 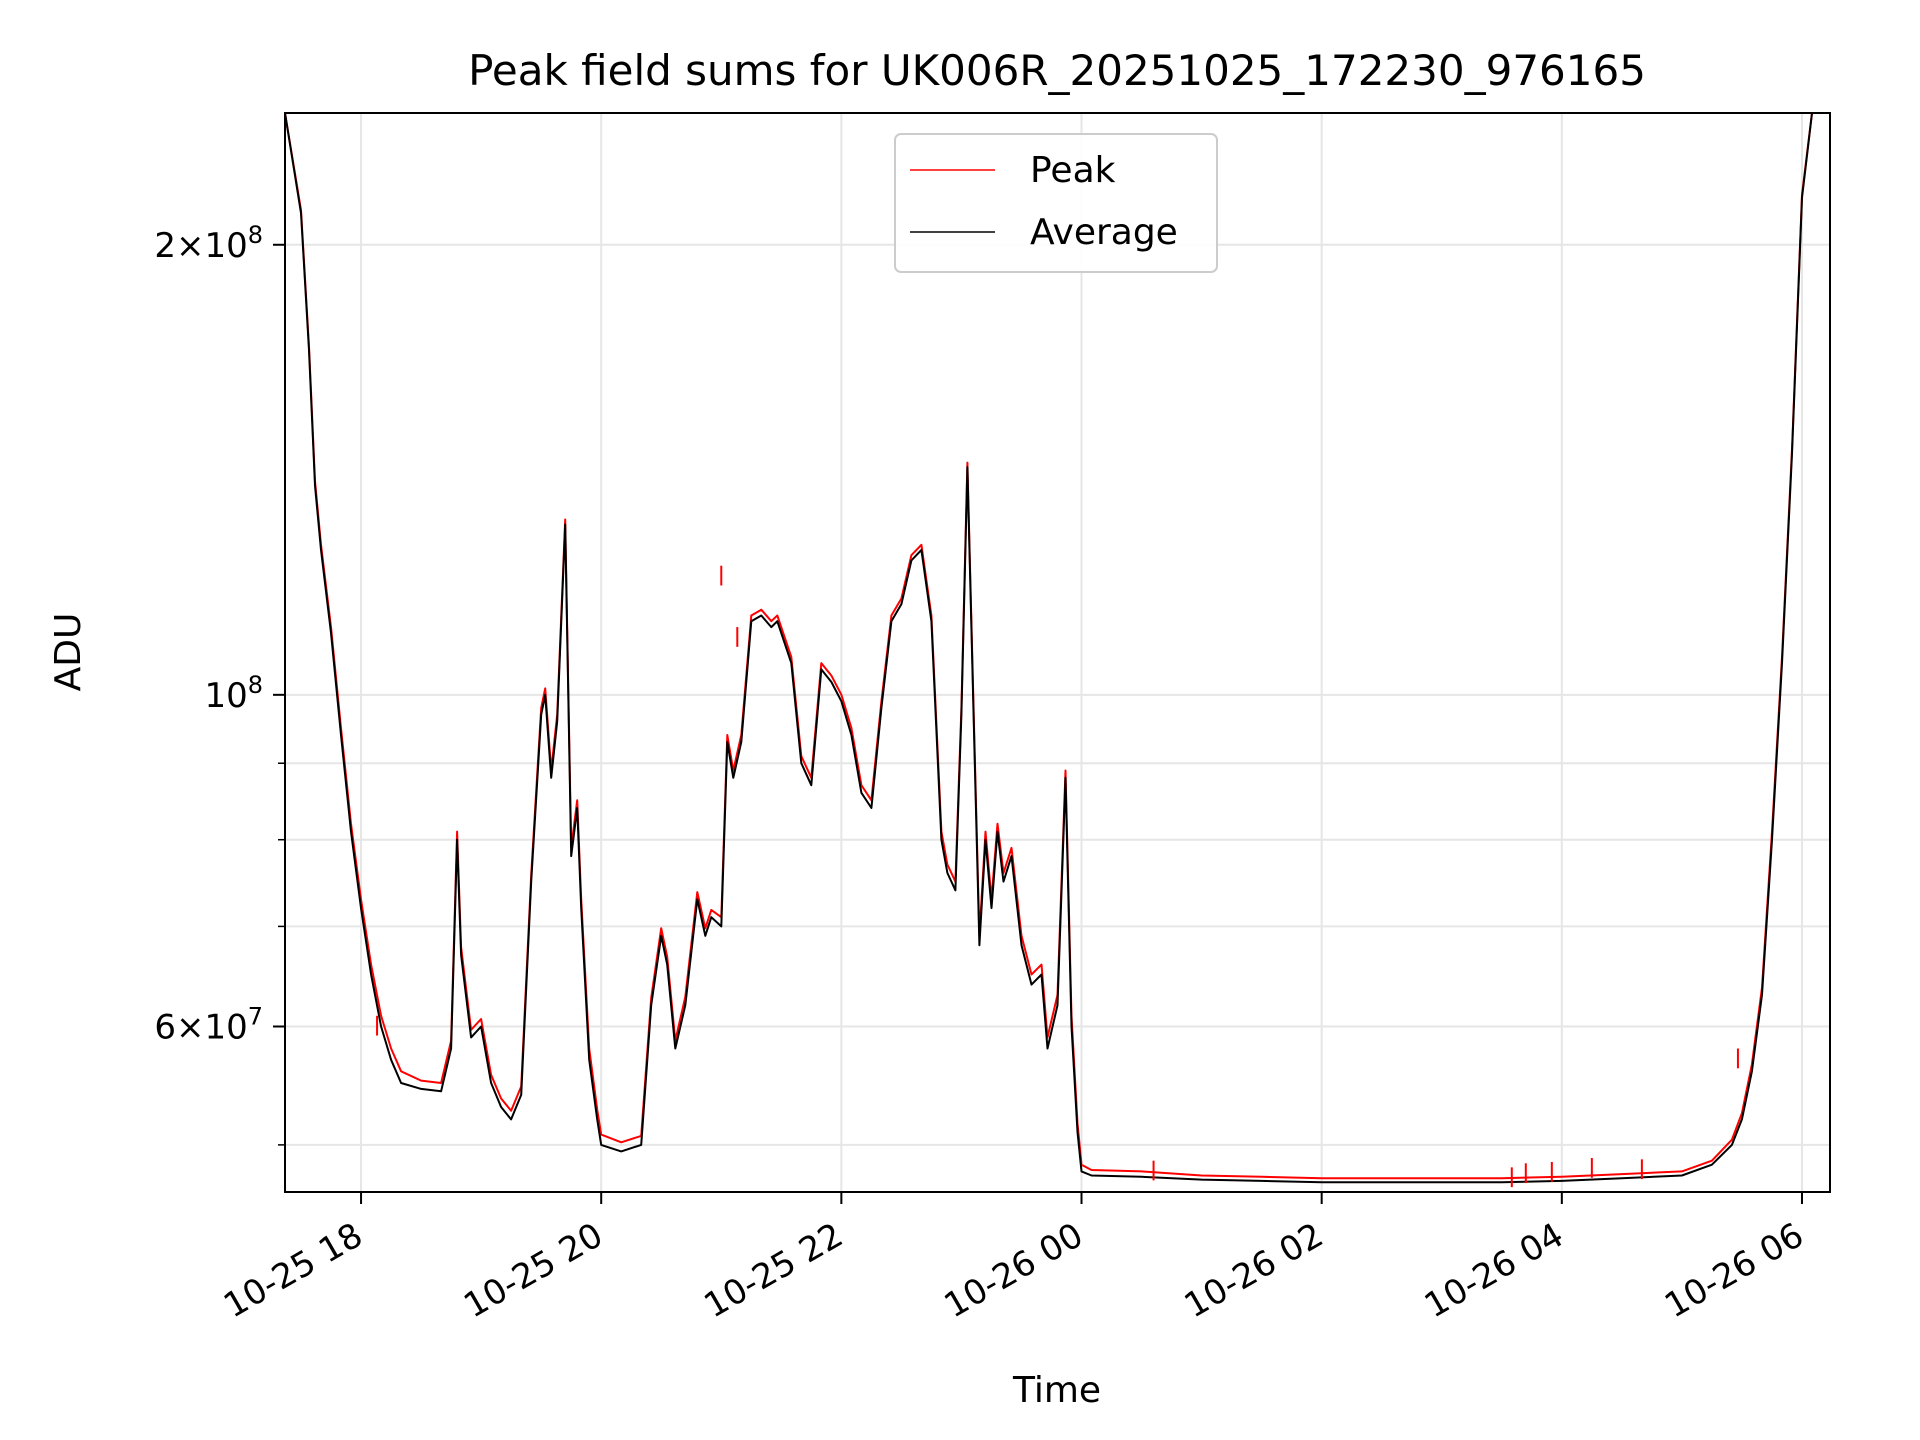 I want to click on x-axis-label: Time, so click(x=1056, y=1390).